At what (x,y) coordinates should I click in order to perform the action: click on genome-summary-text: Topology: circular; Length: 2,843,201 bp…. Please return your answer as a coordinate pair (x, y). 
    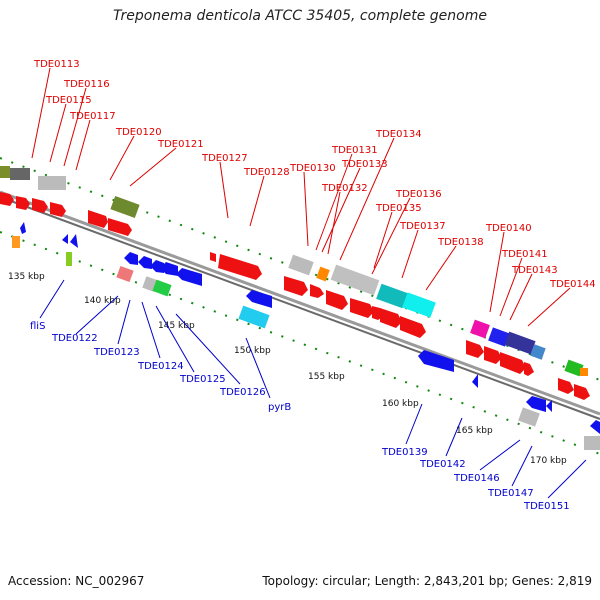
    Looking at the image, I should click on (427, 581).